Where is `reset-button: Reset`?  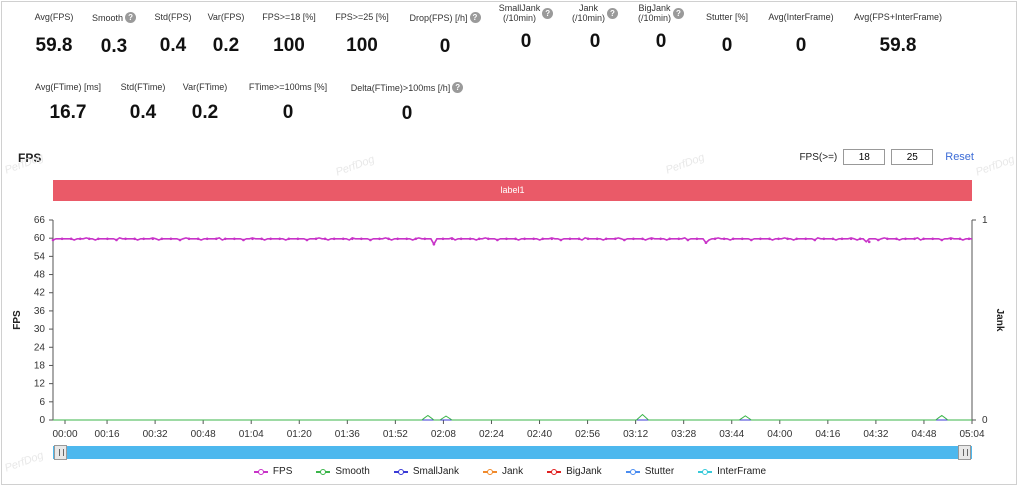
reset-button: Reset is located at coordinates (959, 157).